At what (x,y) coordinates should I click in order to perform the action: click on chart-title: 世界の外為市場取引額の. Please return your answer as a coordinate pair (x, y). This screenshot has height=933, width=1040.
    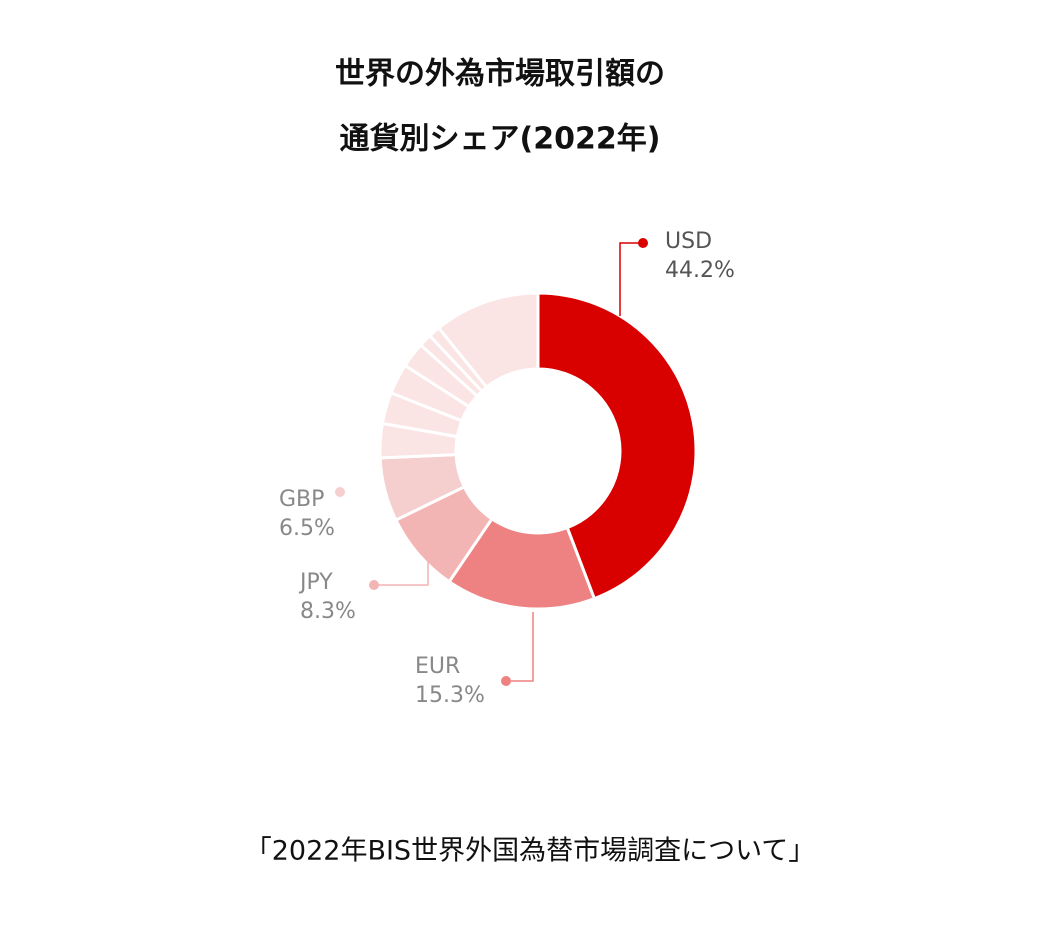
    Looking at the image, I should click on (500, 74).